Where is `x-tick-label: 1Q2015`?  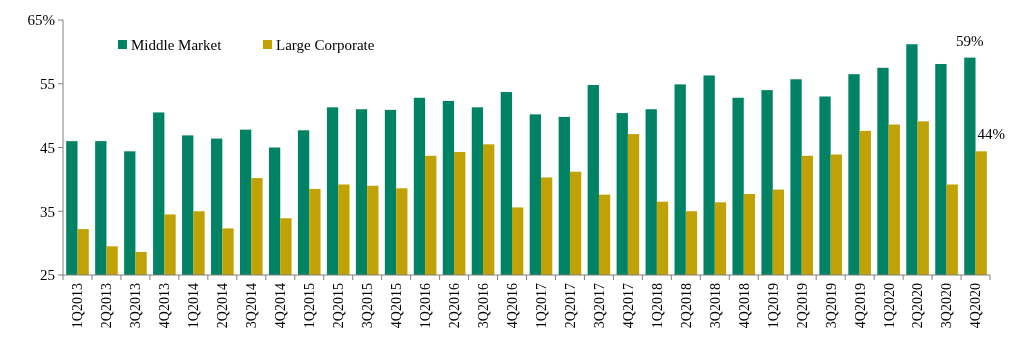 x-tick-label: 1Q2015 is located at coordinates (310, 306).